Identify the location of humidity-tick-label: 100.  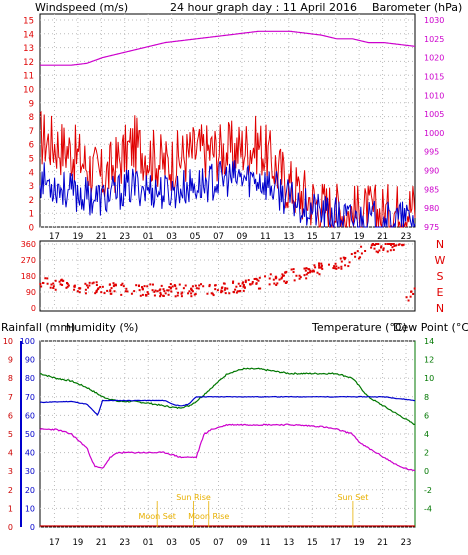
(27, 341).